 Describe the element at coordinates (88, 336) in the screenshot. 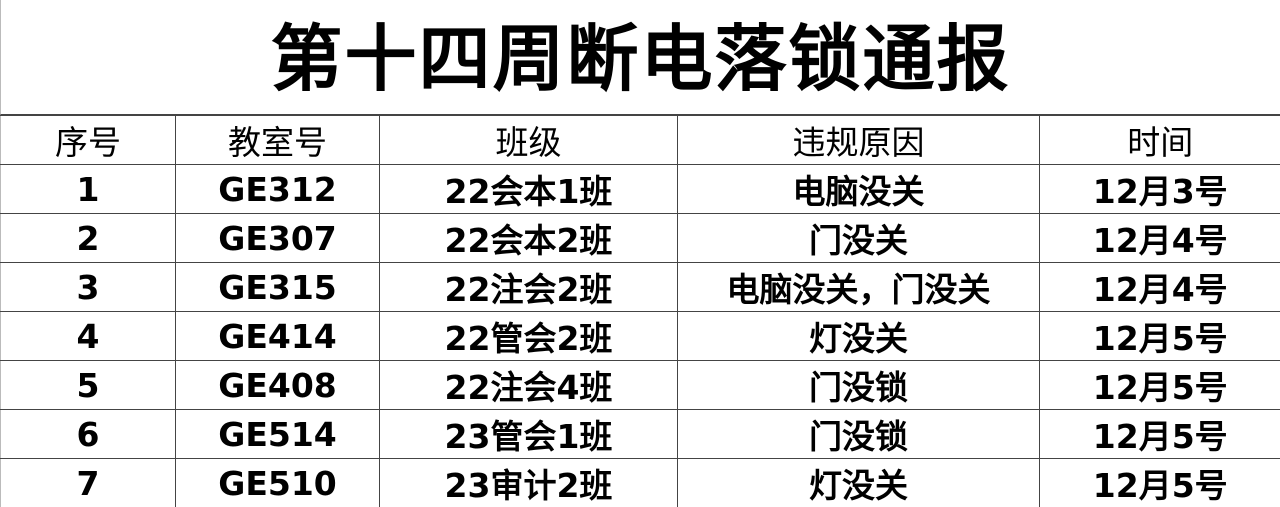

I see `cell-index: 4` at that location.